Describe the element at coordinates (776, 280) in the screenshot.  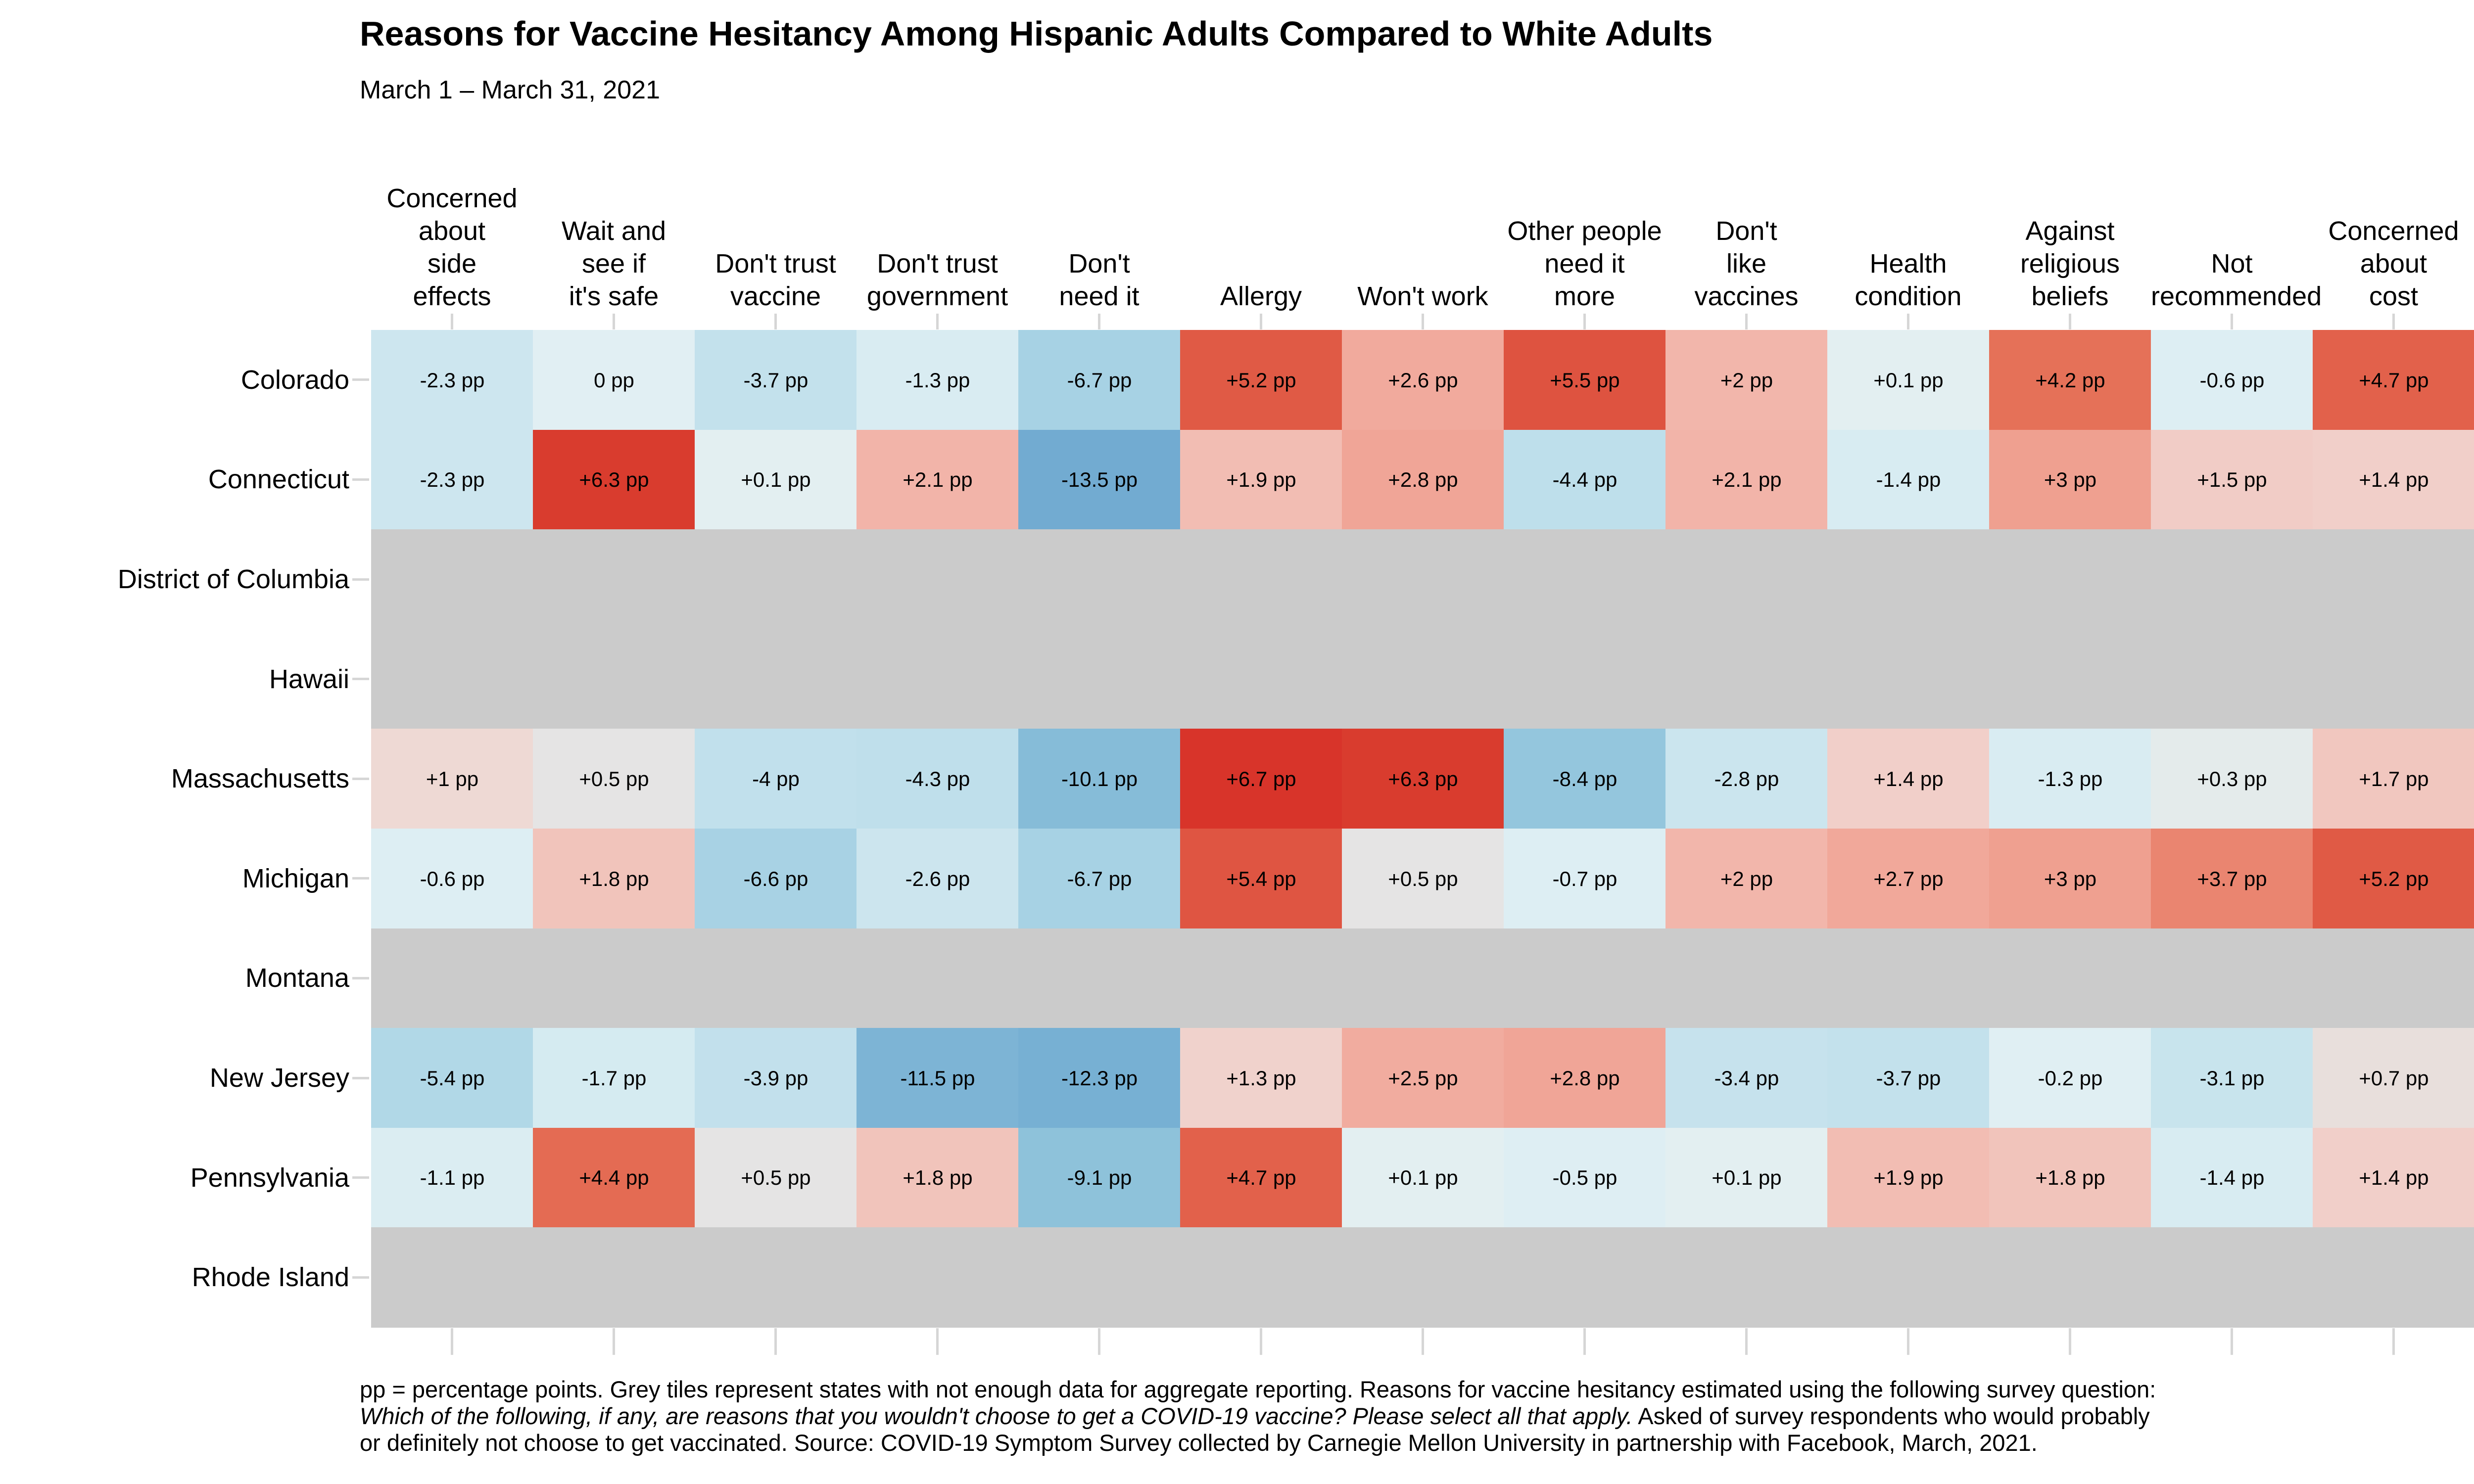
I see `column-header-3: Don't trust vaccine` at that location.